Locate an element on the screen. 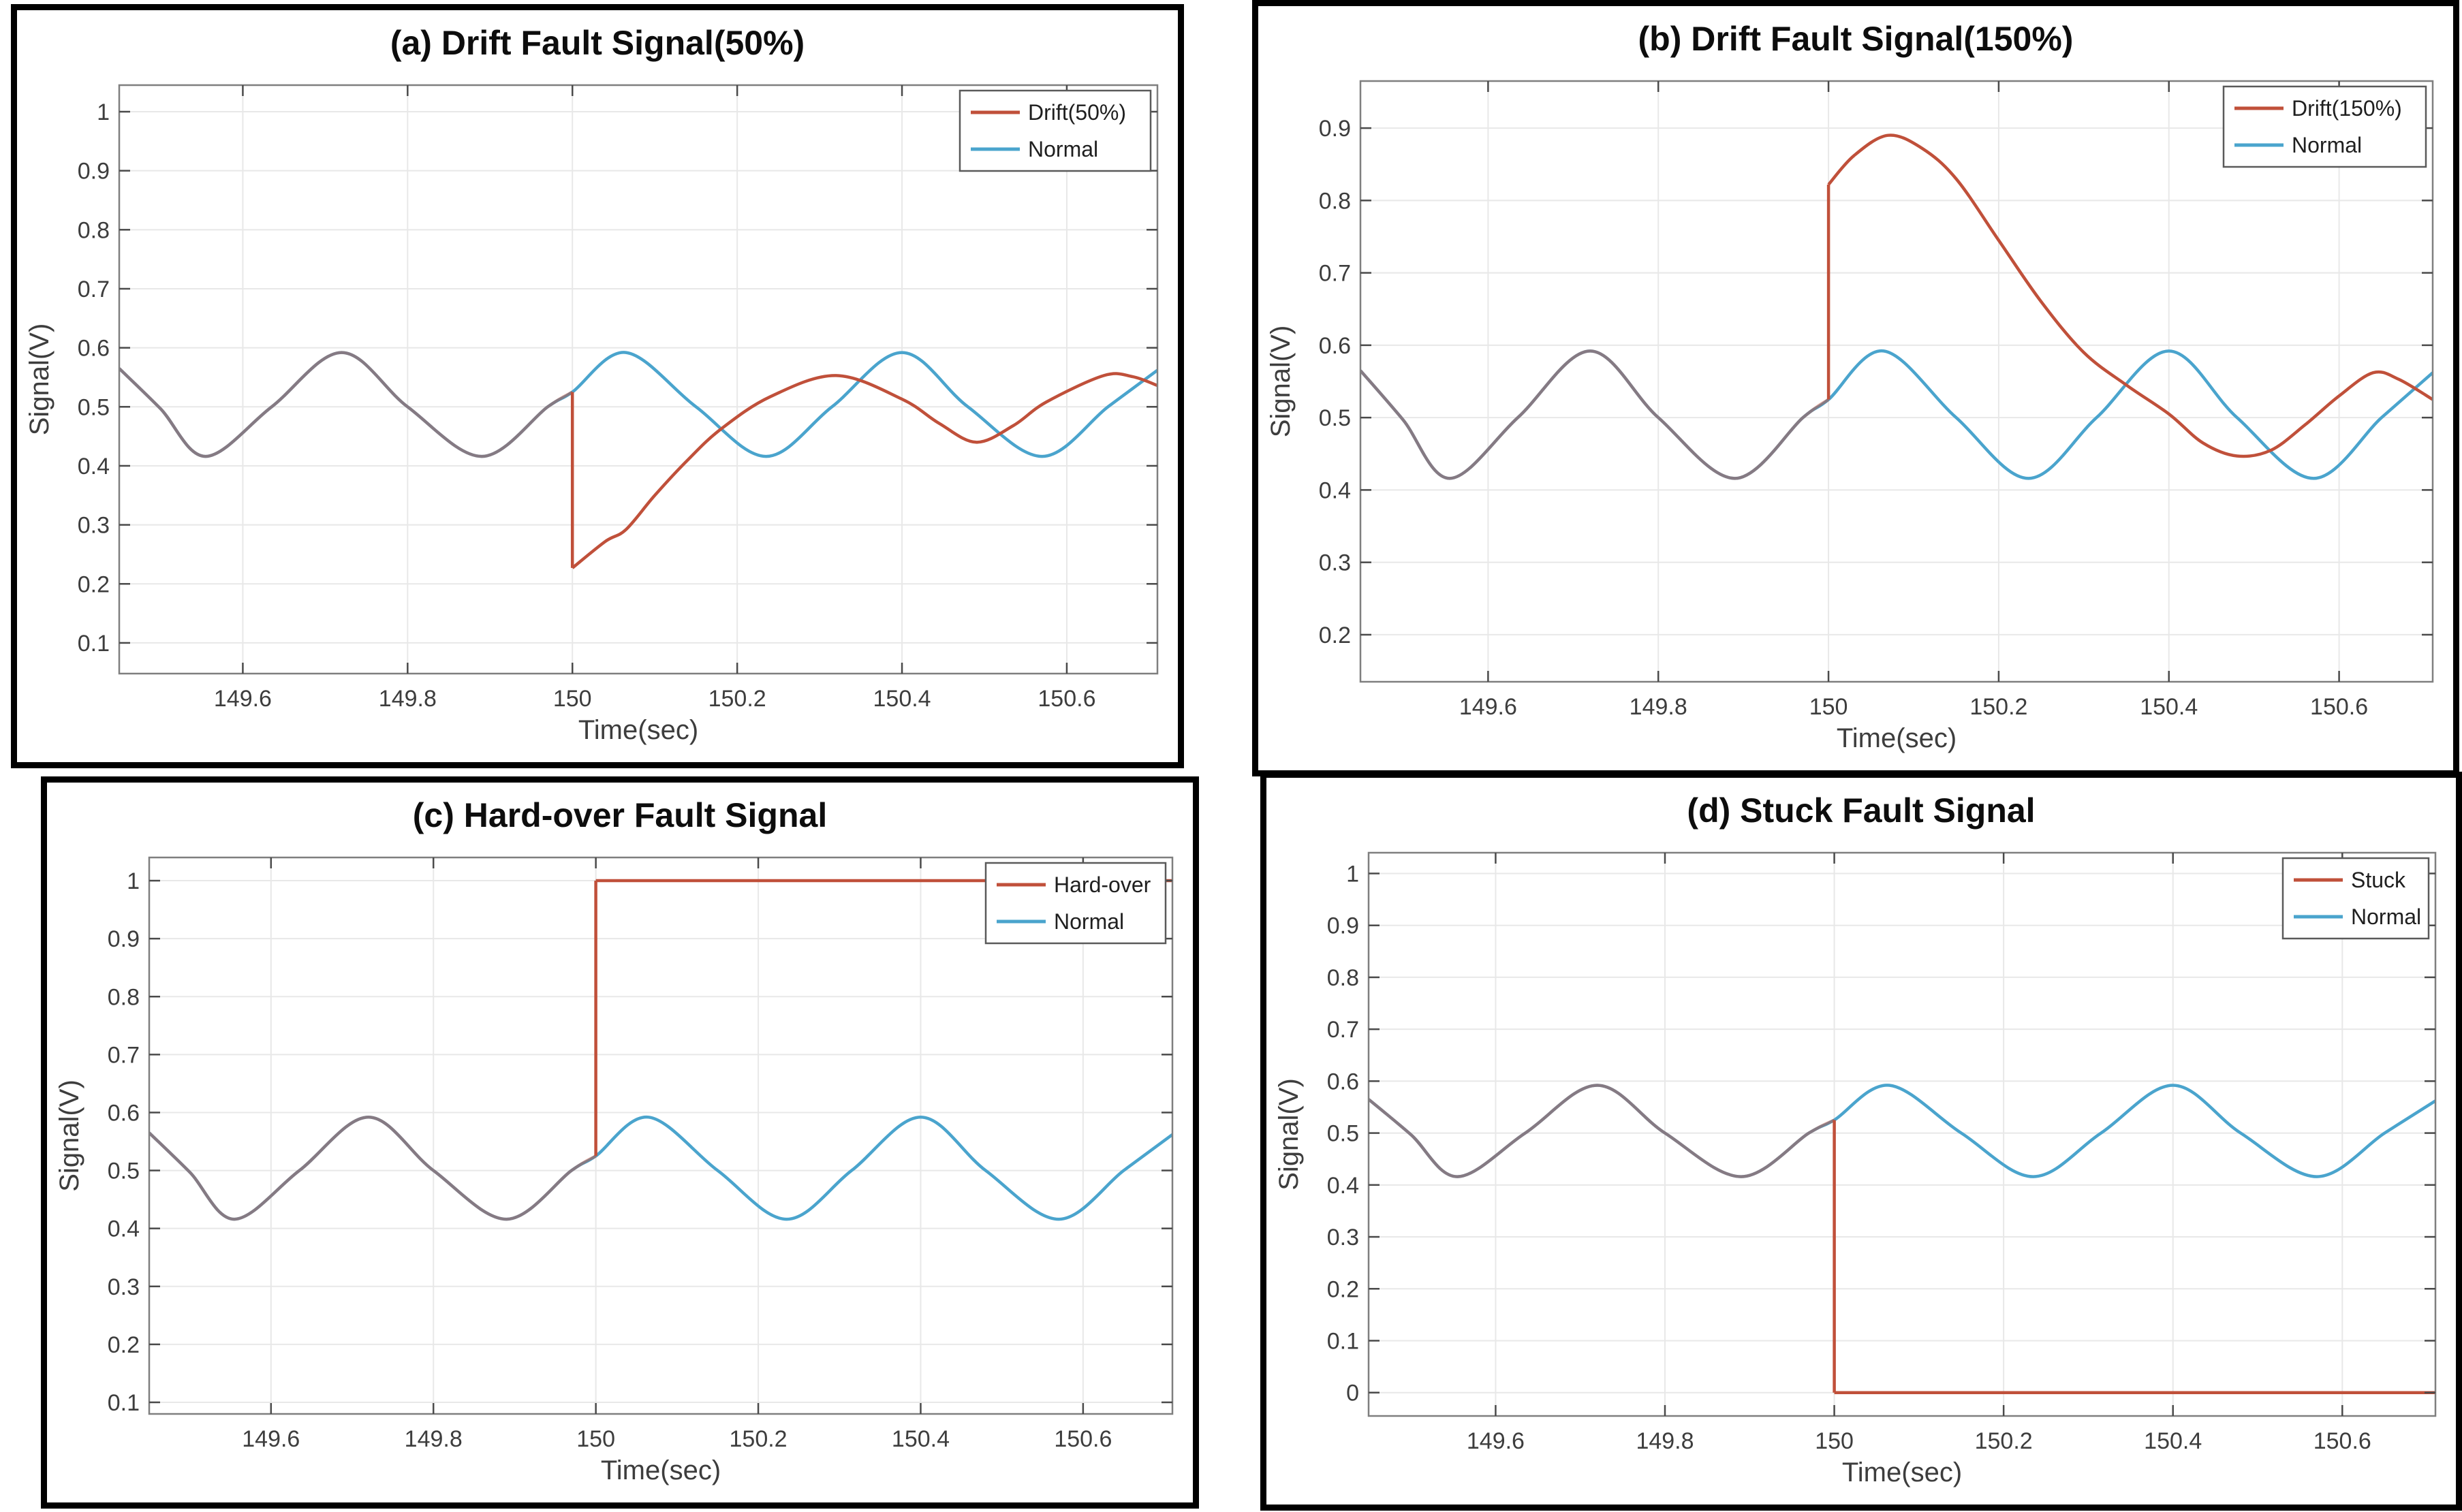 This screenshot has height=1512, width=2462. chart-line-hard-over is located at coordinates (373, 1168).